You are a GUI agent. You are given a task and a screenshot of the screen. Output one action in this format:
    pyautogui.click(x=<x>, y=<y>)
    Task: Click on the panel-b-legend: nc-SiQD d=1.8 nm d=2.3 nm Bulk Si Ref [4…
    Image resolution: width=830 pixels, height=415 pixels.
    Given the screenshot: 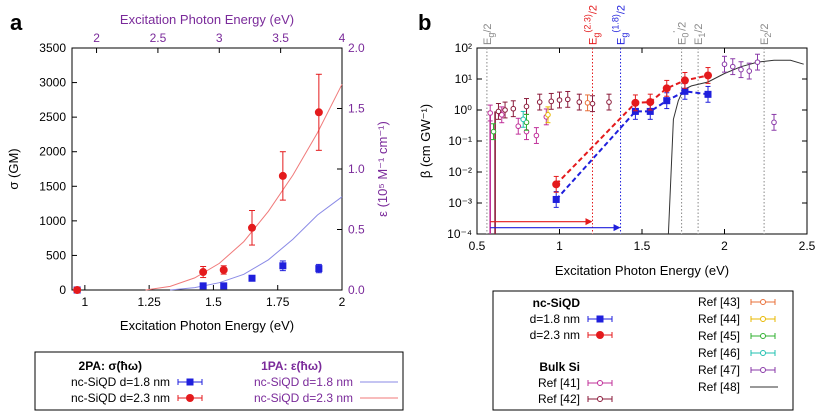 What is the action you would take?
    pyautogui.click(x=643, y=350)
    